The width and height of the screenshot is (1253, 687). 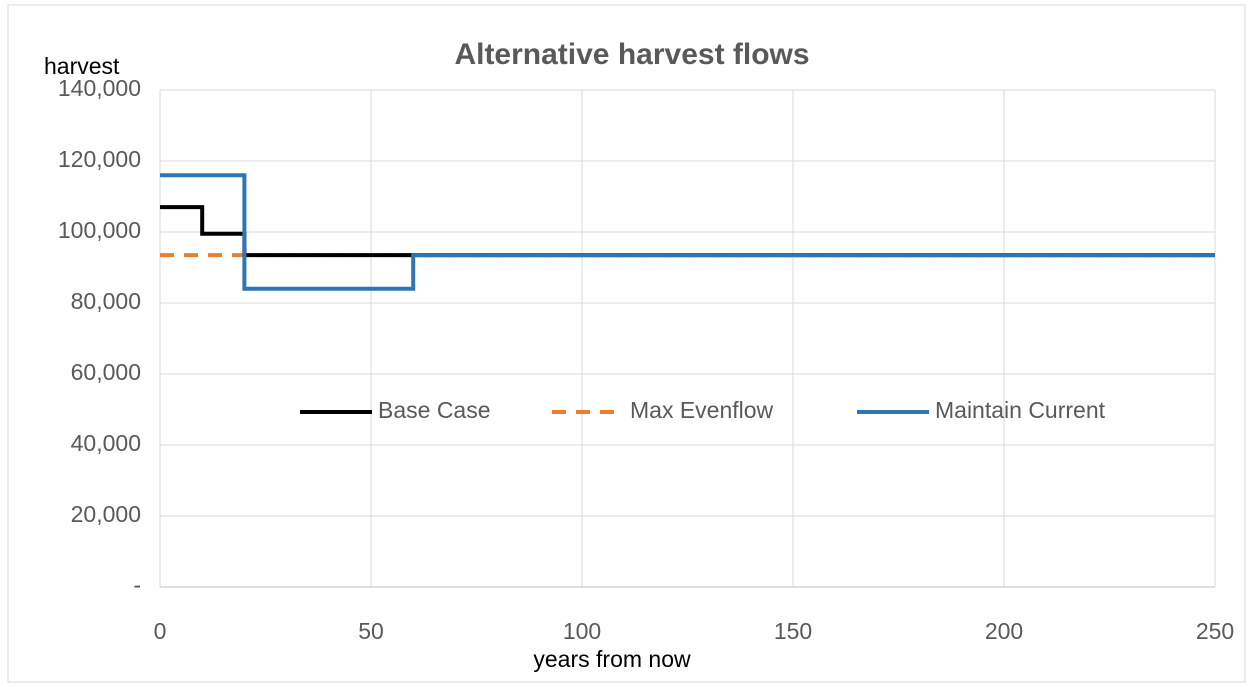 What do you see at coordinates (1004, 631) in the screenshot?
I see `x-tick-label: 200` at bounding box center [1004, 631].